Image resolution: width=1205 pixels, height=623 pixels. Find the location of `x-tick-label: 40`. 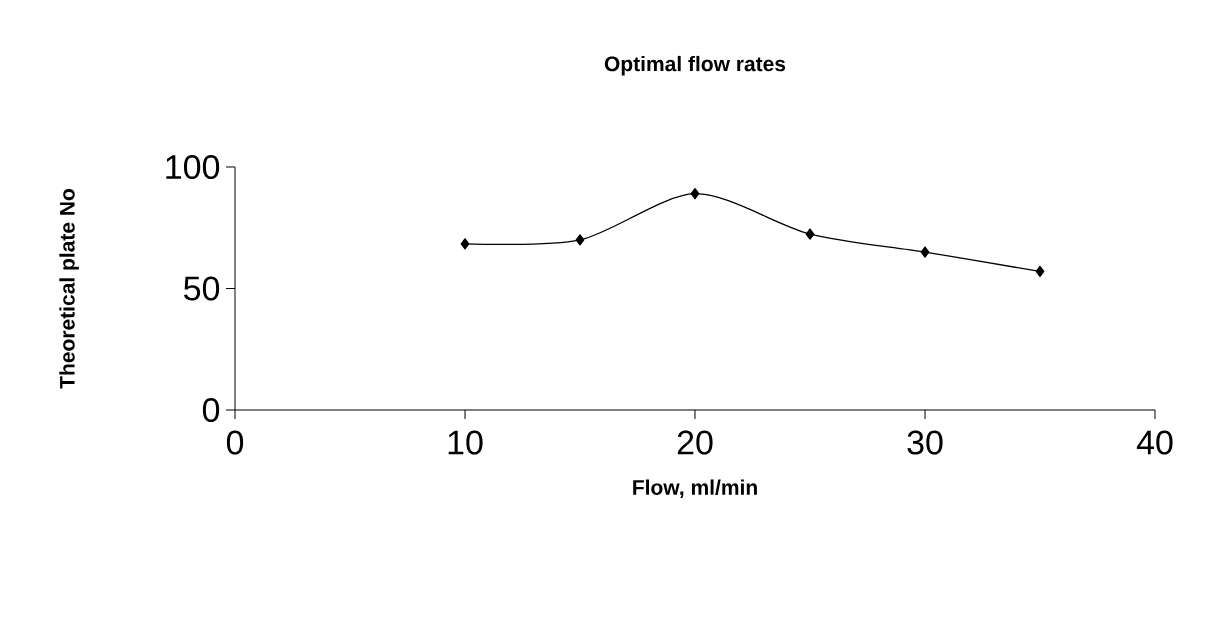

x-tick-label: 40 is located at coordinates (1154, 442).